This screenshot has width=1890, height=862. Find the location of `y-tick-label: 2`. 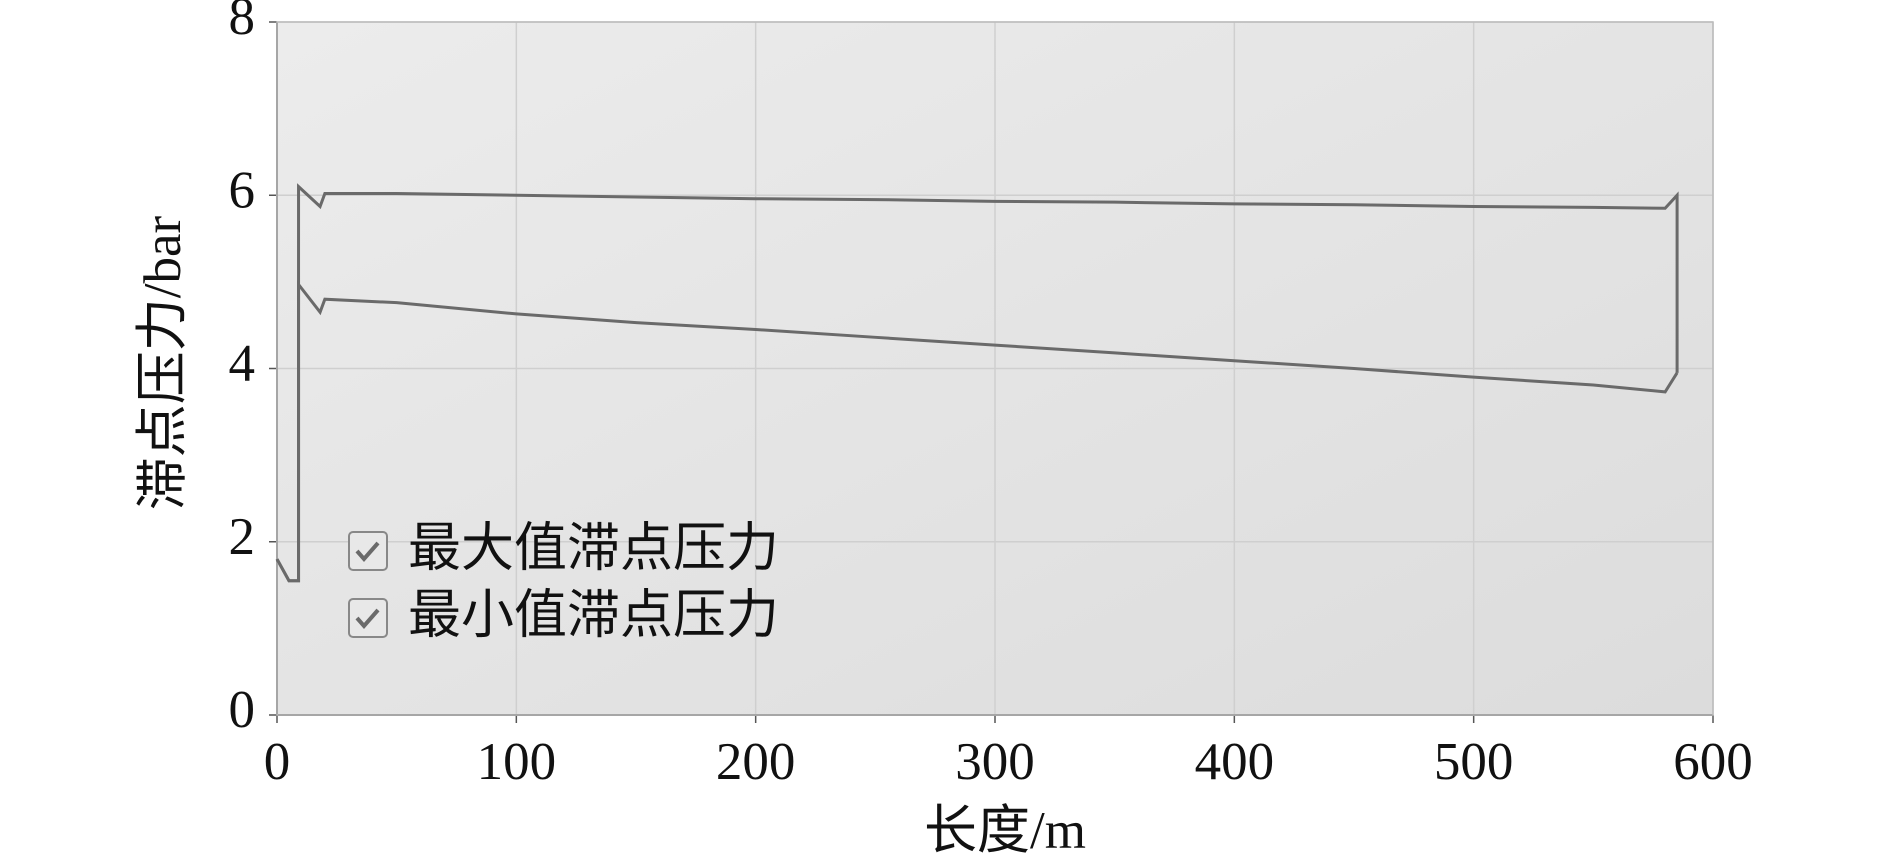

y-tick-label: 2 is located at coordinates (242, 537).